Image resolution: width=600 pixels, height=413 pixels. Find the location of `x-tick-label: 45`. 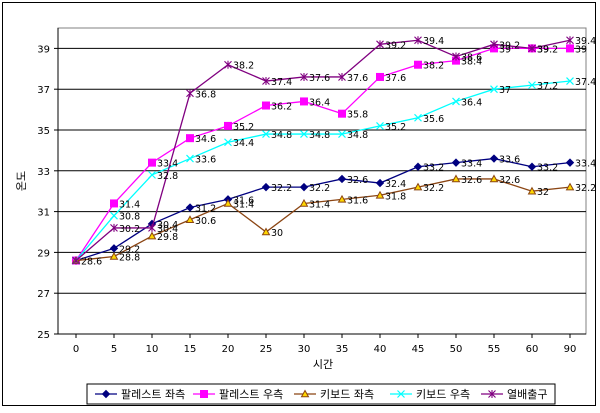

x-tick-label: 45 is located at coordinates (418, 349).